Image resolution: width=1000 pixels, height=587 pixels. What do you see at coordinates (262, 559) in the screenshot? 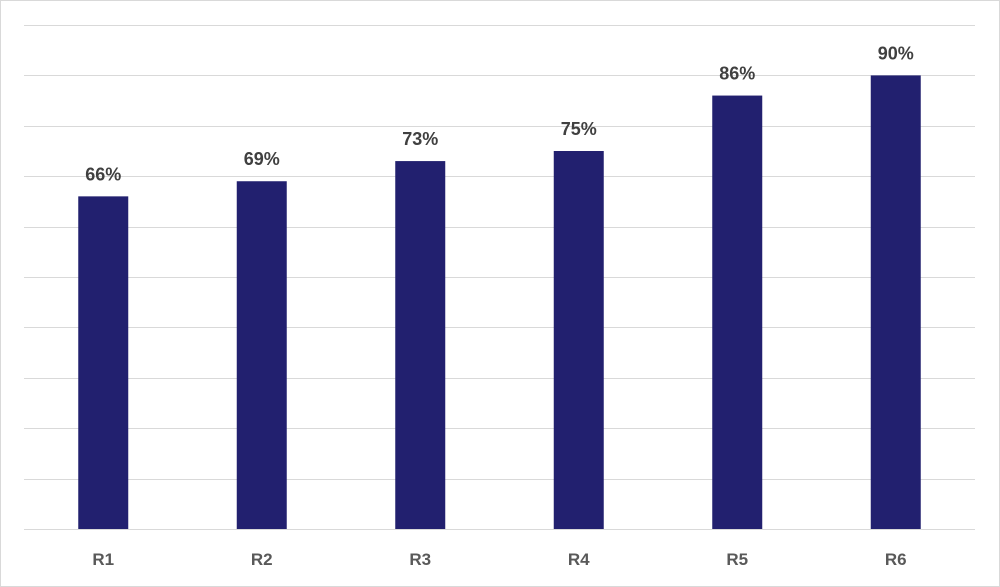
I see `x-tick-label-r2: R2` at bounding box center [262, 559].